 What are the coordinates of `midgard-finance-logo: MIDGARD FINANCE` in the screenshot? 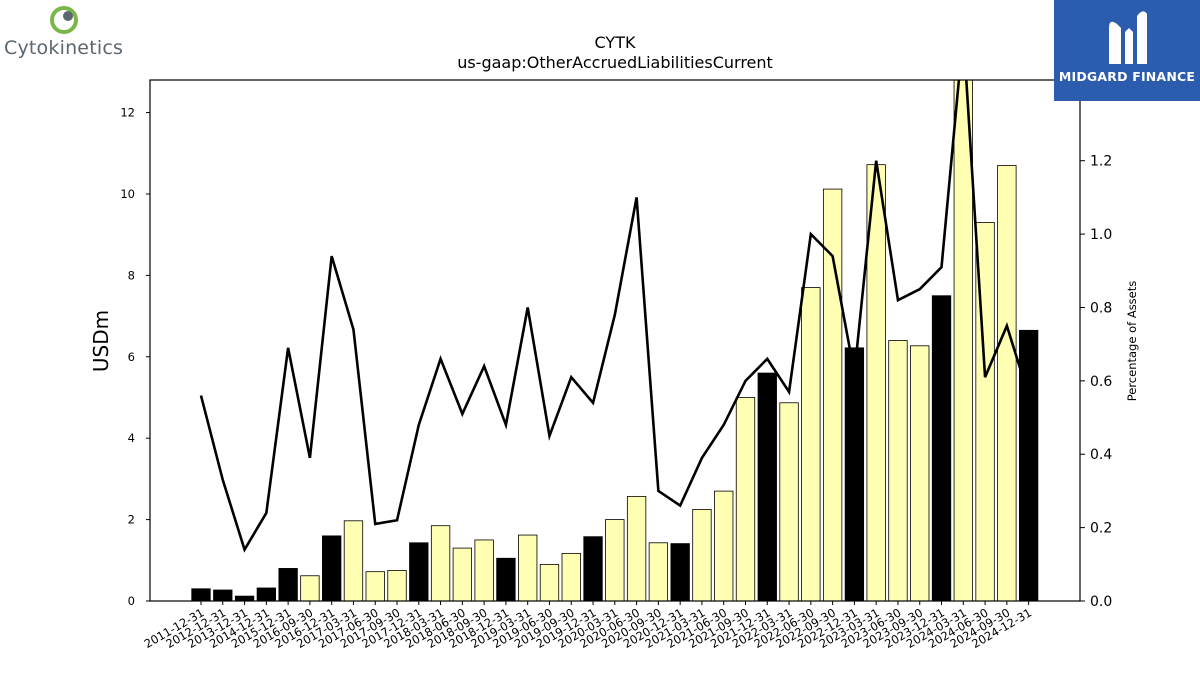 It's located at (1127, 50).